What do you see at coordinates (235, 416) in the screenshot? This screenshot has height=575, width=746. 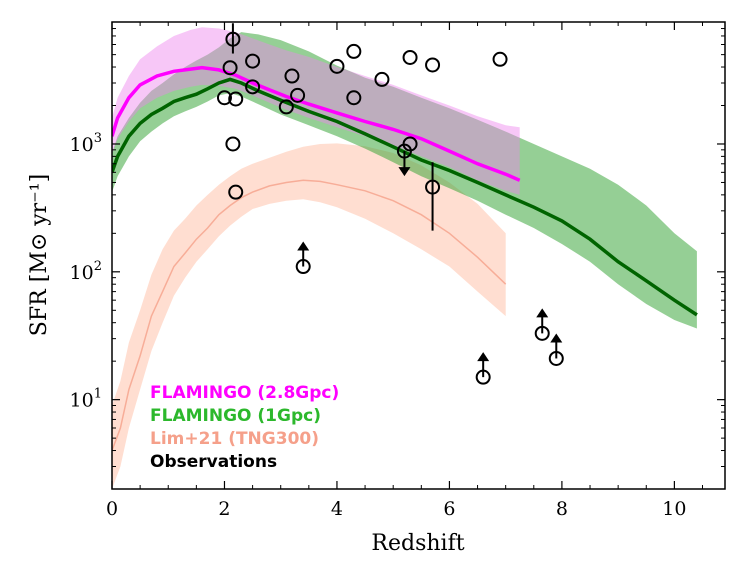 I see `legend-flamingo-1gpc: FLAMINGO (1Gpc)` at bounding box center [235, 416].